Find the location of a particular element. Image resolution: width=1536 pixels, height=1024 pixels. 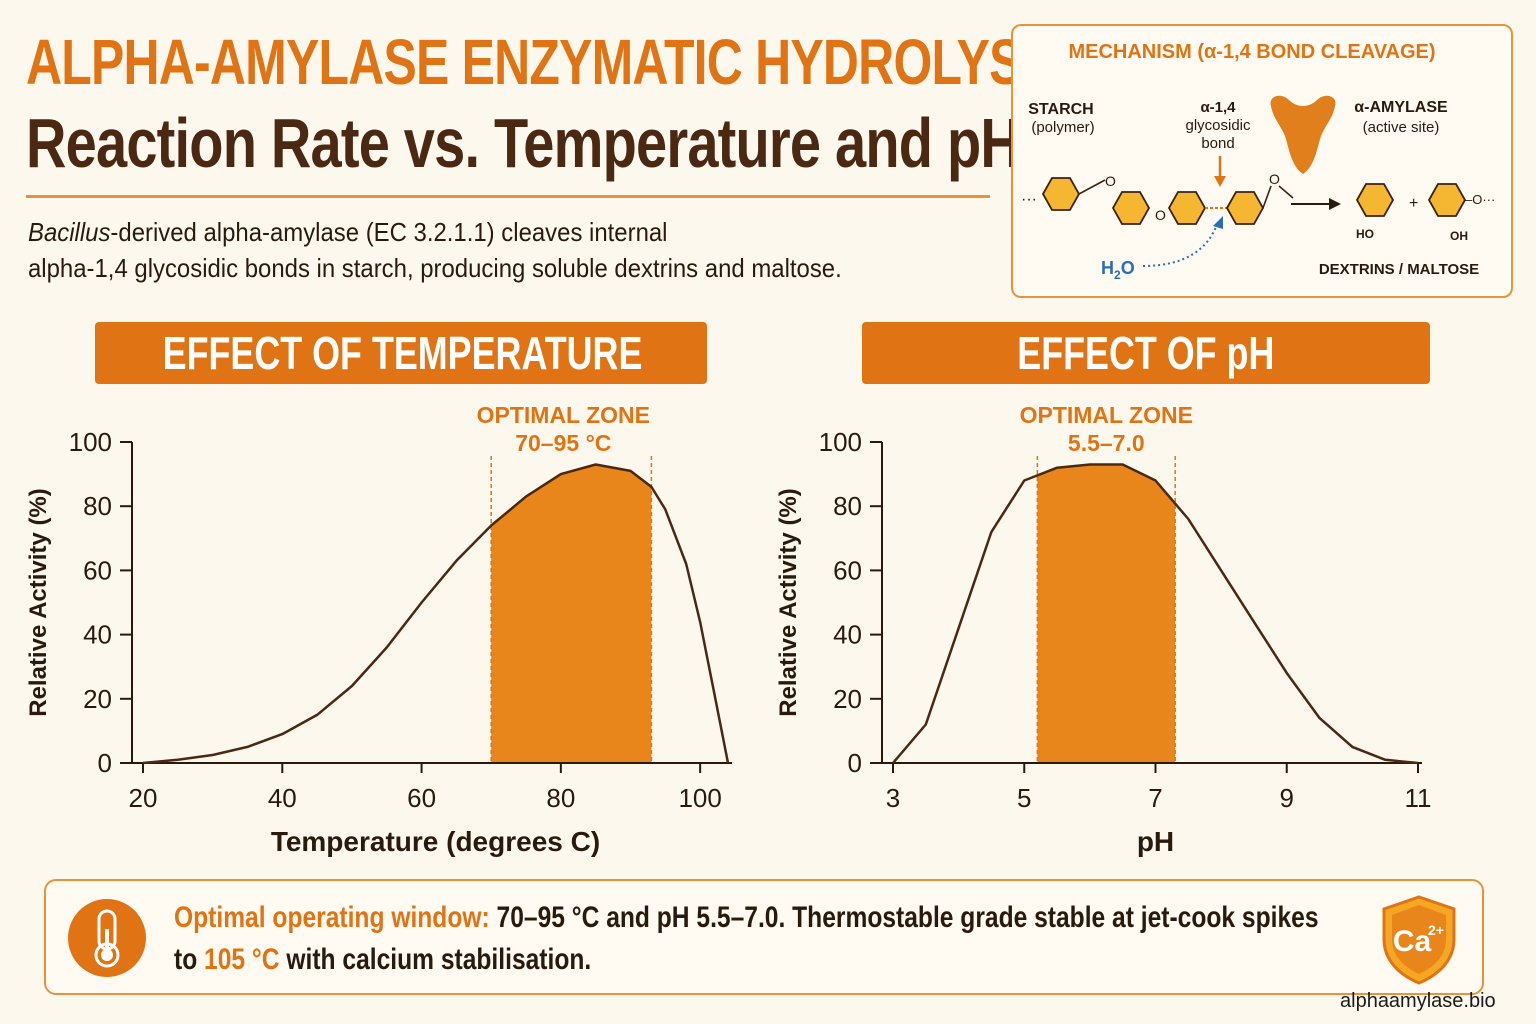

mechanism-title: MECHANISM (α-1,4 BOND CLEAVAGE) is located at coordinates (1251, 52).